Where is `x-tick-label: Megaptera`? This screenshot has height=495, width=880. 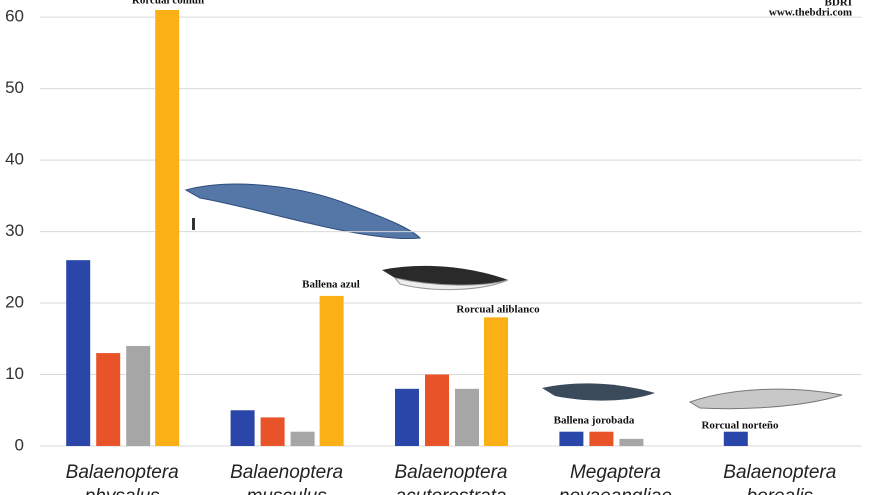 x-tick-label: Megaptera is located at coordinates (615, 472).